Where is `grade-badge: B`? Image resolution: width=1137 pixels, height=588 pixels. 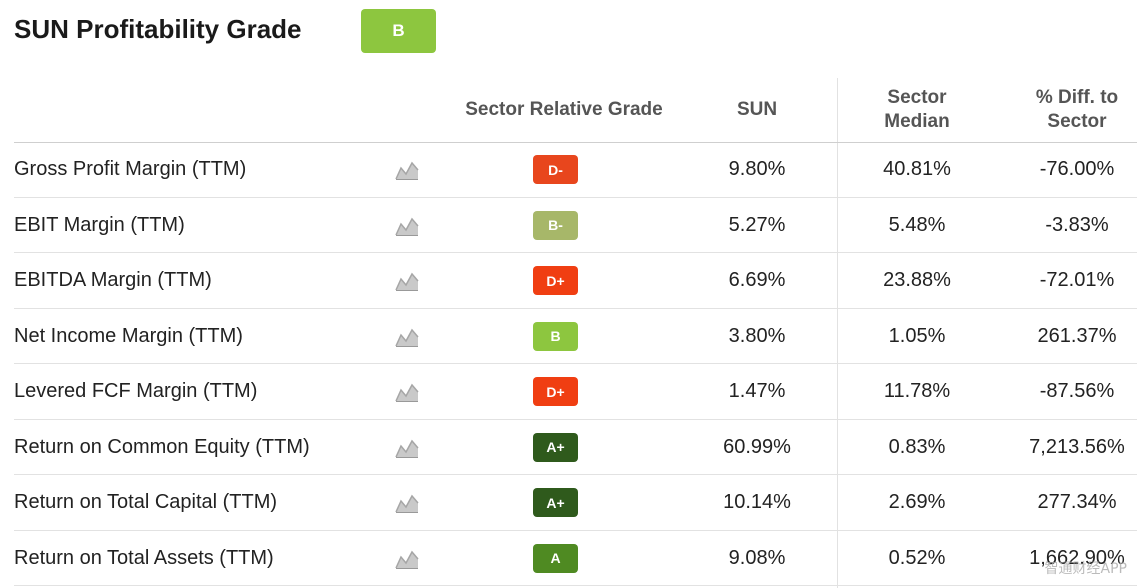
grade-badge: B is located at coordinates (555, 336).